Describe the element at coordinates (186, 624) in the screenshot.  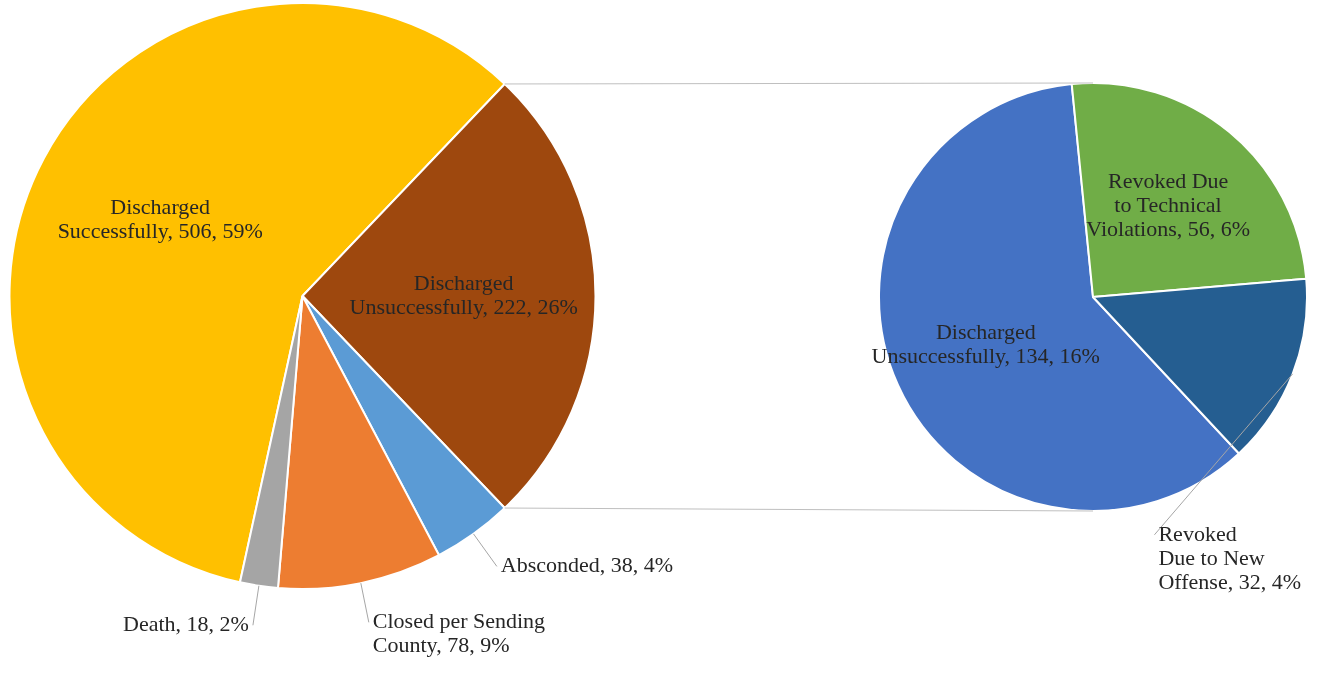
I see `slice-label: Death, 18, 2%` at that location.